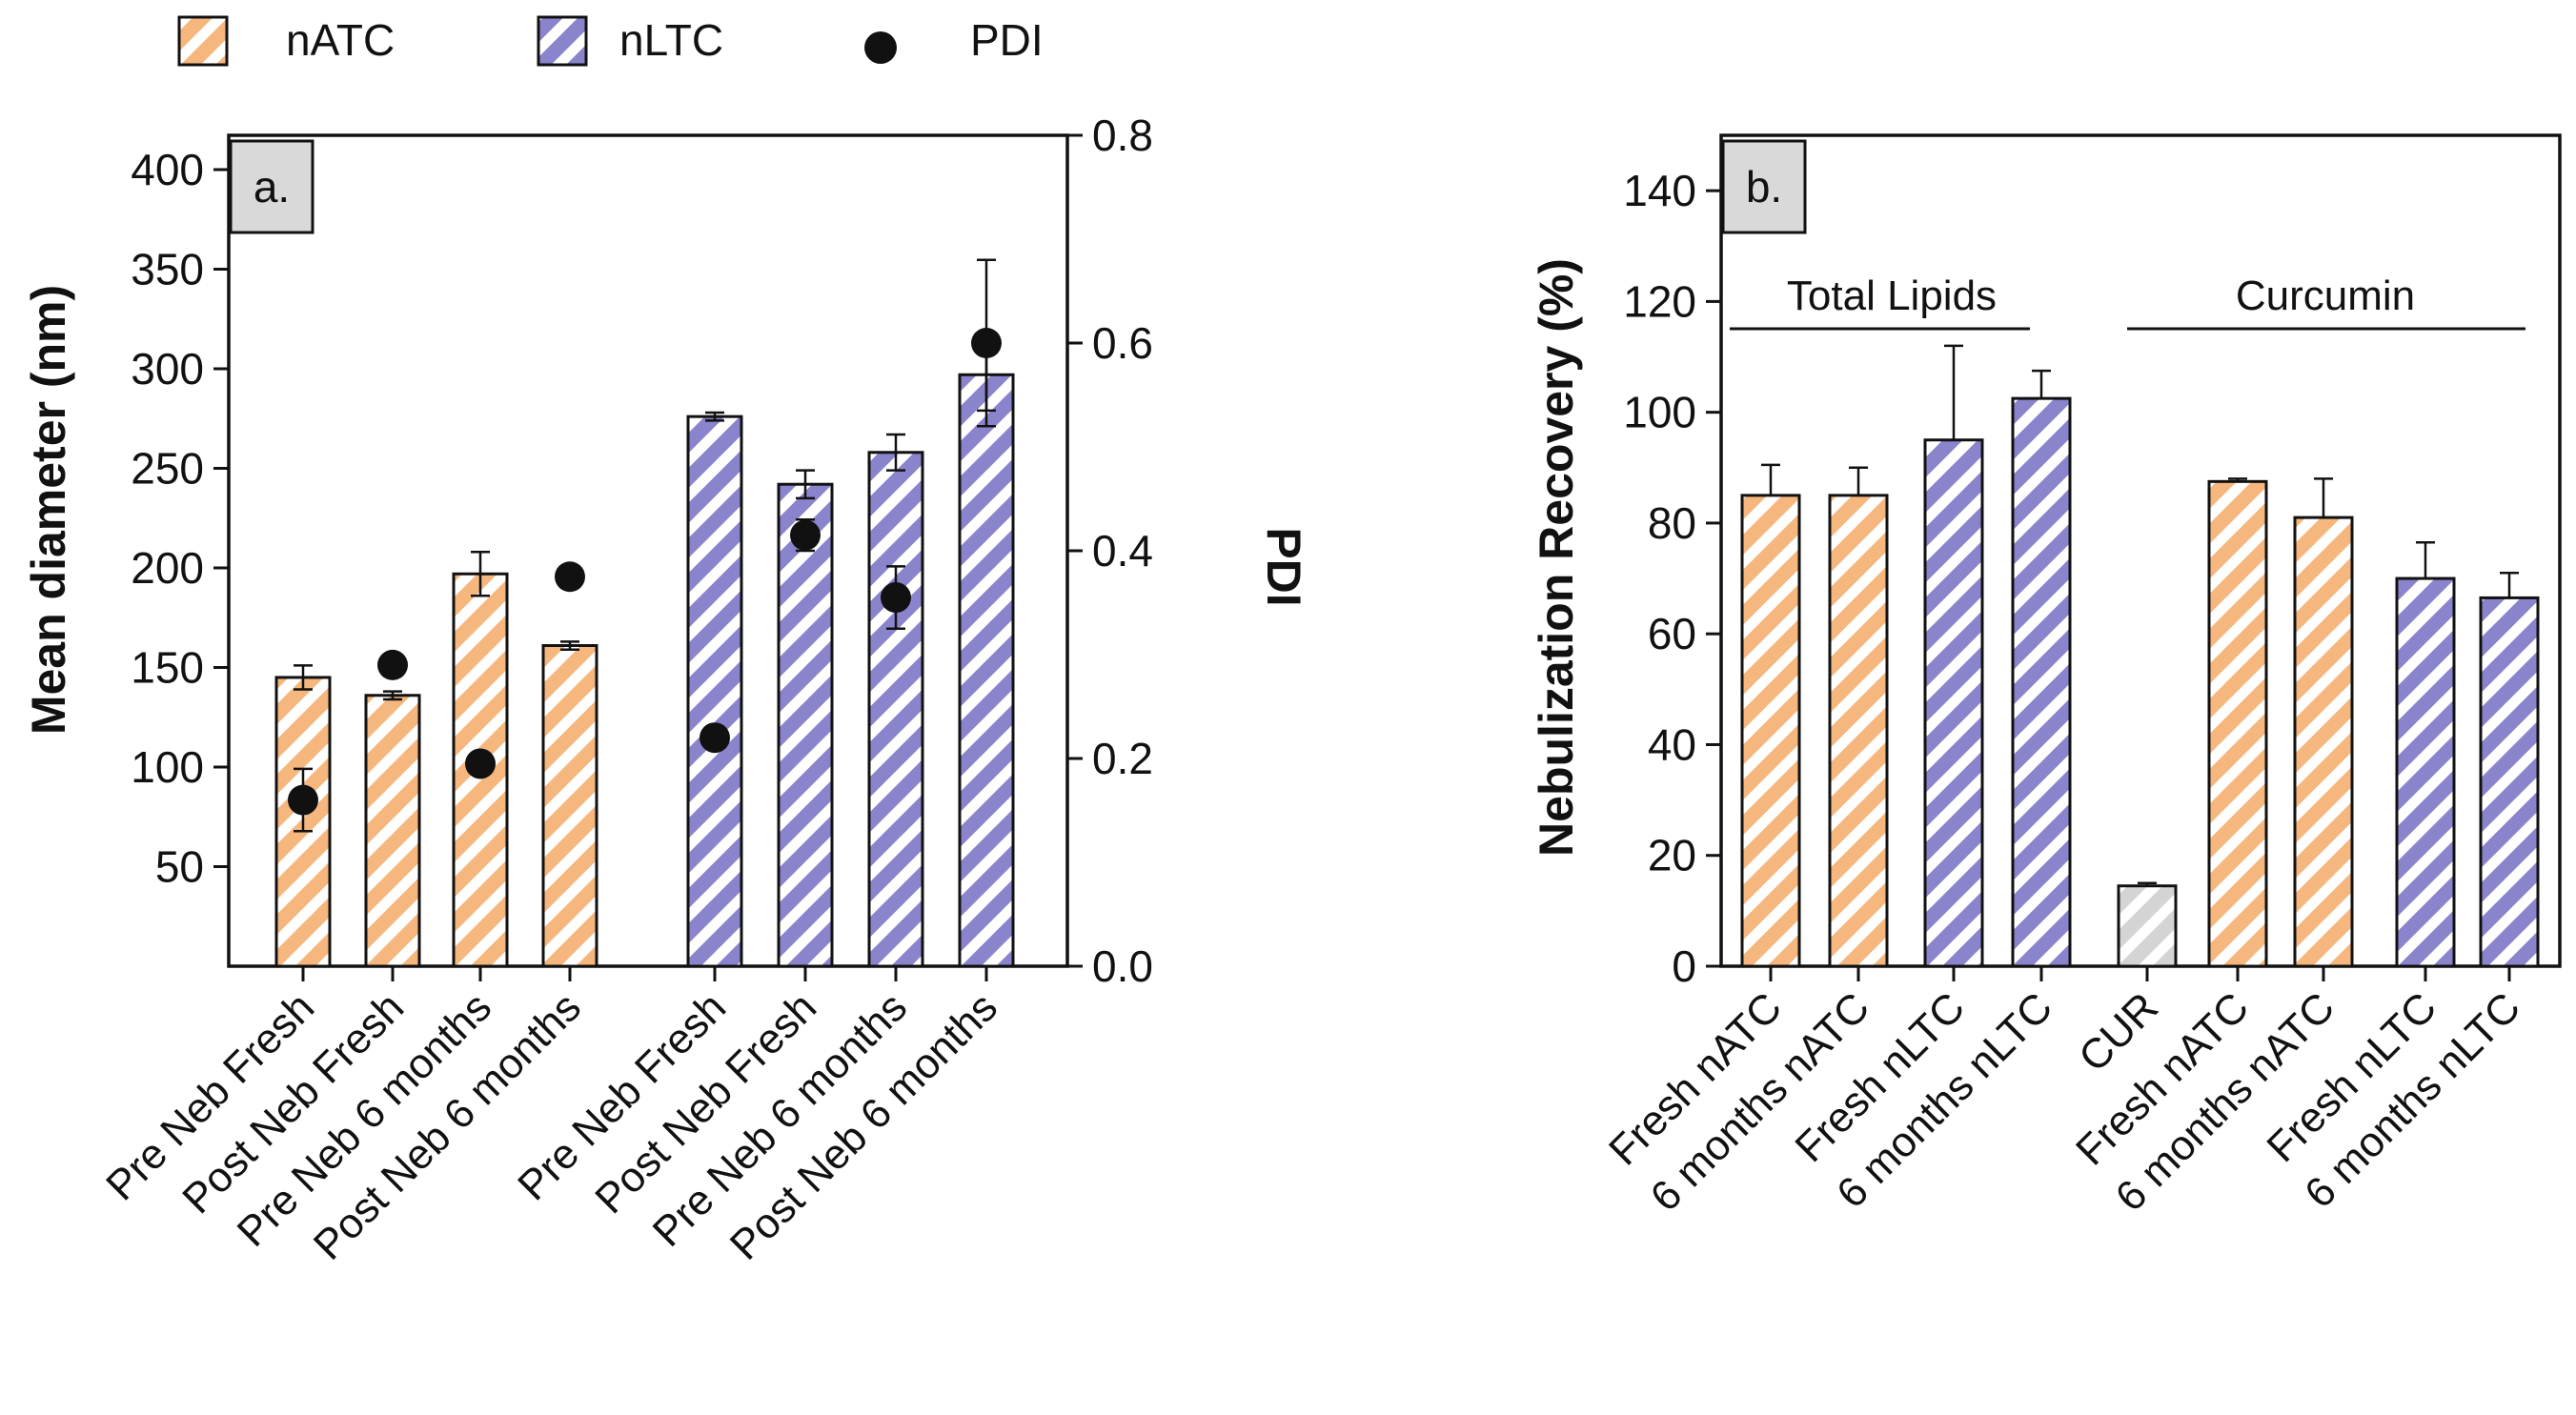 The image size is (2576, 1415). Describe the element at coordinates (1672, 744) in the screenshot. I see `y-tick-label: 40` at that location.